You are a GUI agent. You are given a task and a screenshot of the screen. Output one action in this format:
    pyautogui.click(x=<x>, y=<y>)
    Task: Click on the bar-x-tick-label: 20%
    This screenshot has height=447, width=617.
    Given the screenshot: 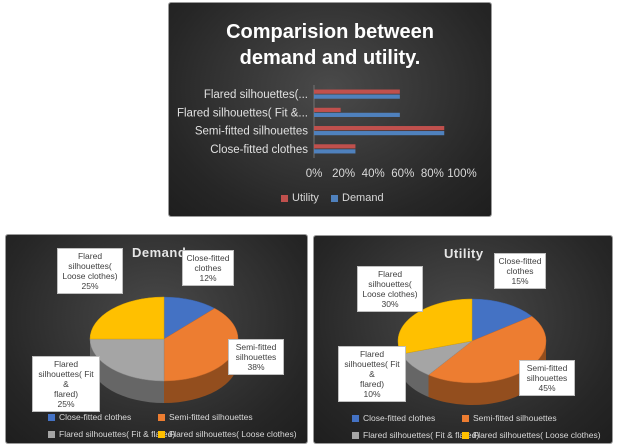 What is the action you would take?
    pyautogui.click(x=343, y=174)
    